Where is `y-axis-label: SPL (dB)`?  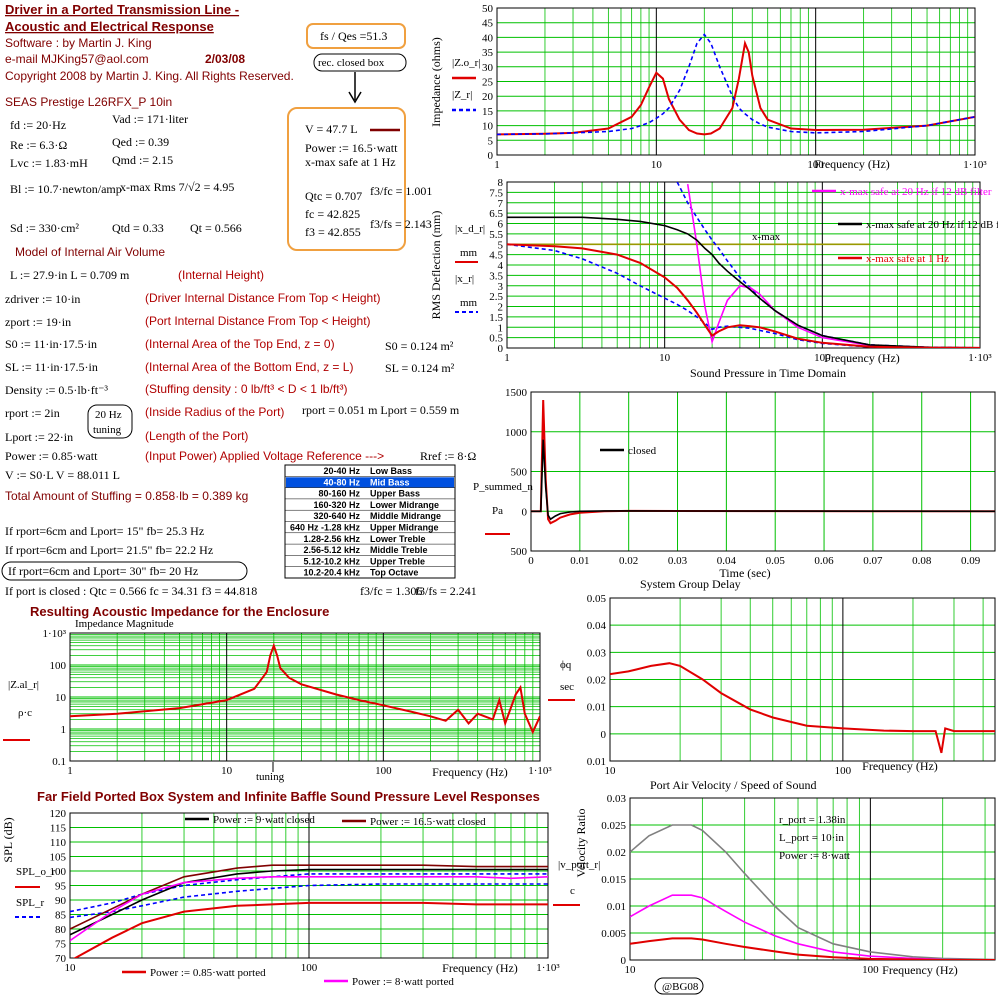 y-axis-label: SPL (dB) is located at coordinates (8, 839).